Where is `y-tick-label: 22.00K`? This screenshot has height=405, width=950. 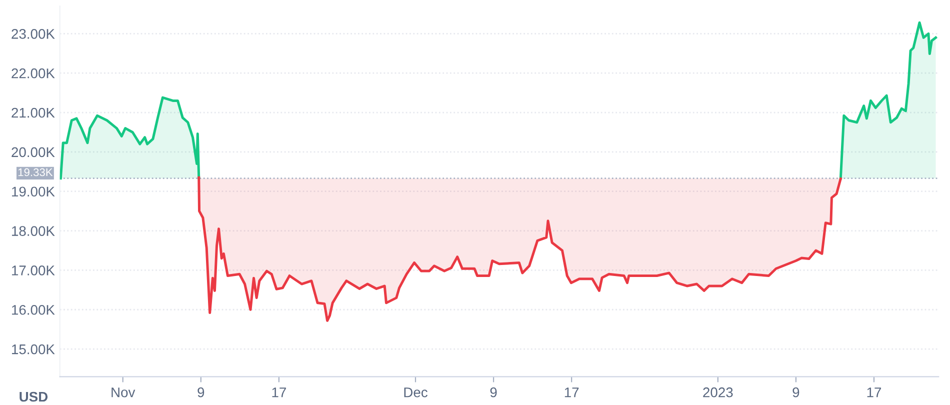 y-tick-label: 22.00K is located at coordinates (33, 73).